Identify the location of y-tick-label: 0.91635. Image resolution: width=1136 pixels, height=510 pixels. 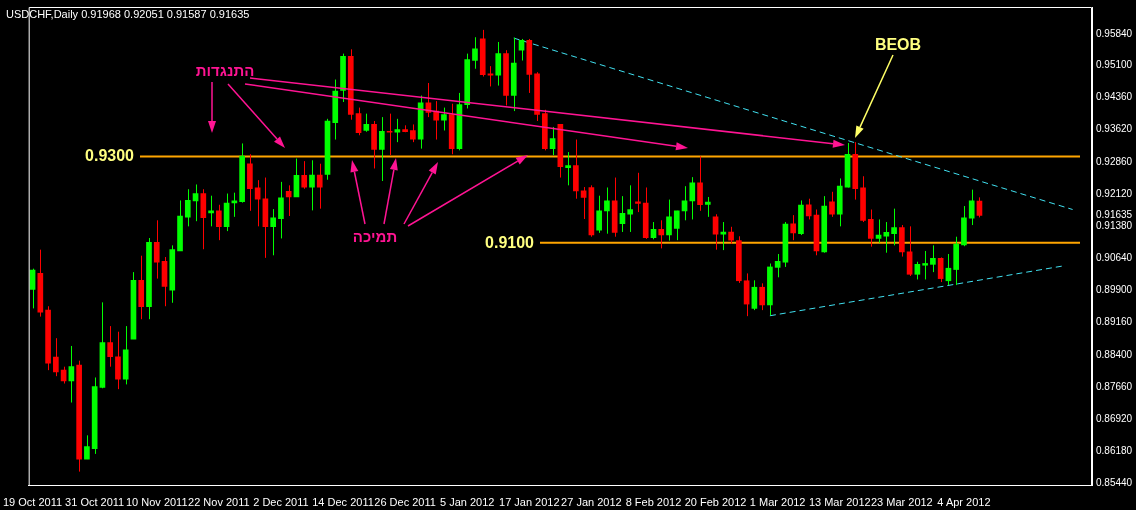
(1114, 215).